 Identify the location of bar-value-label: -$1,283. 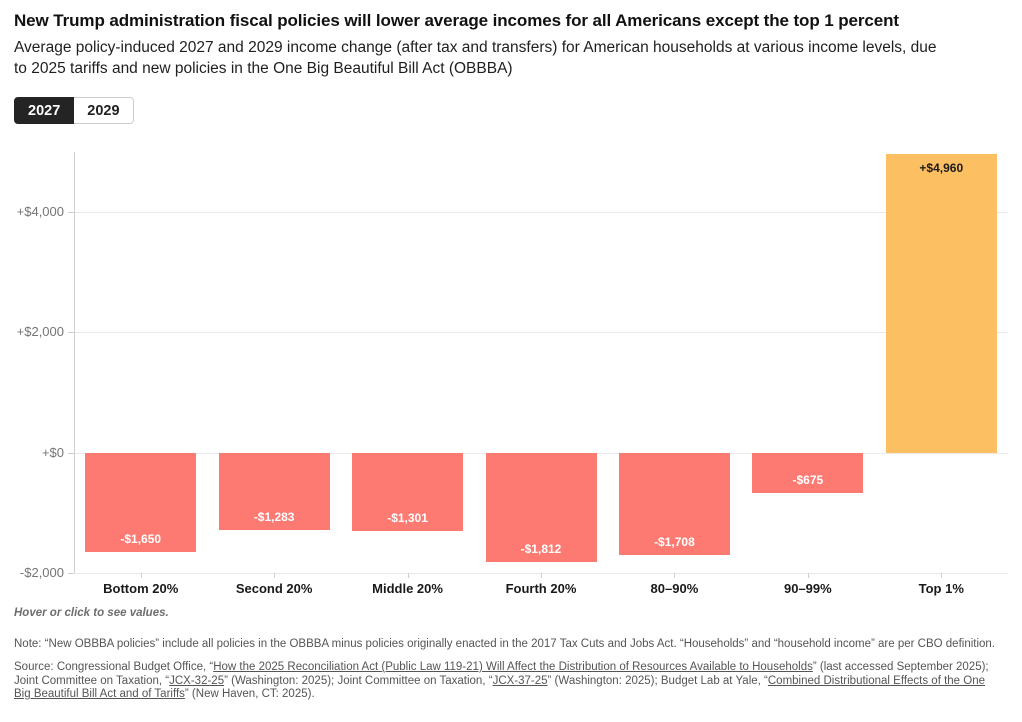
(274, 516).